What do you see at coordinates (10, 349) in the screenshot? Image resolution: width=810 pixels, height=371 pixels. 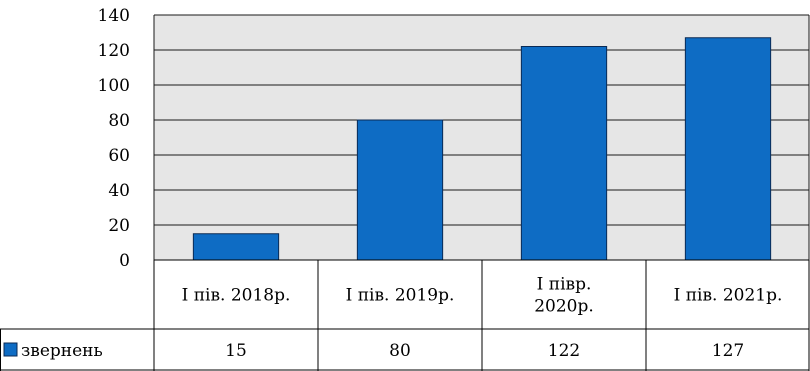 I see `legend-swatch` at bounding box center [10, 349].